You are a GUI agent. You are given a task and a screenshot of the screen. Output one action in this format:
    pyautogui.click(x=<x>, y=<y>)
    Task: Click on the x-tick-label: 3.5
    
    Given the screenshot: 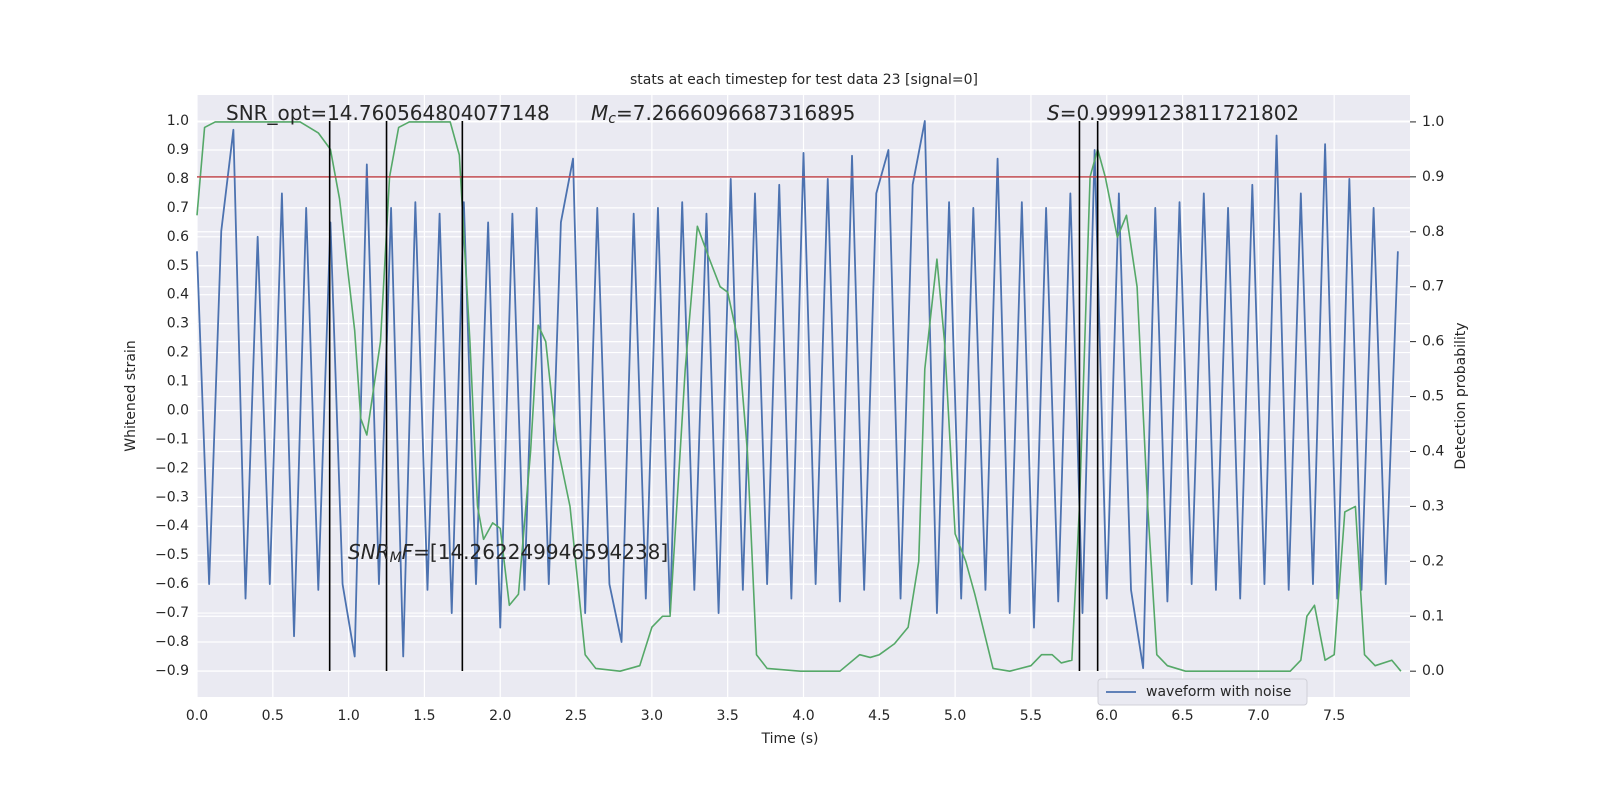 What is the action you would take?
    pyautogui.click(x=728, y=716)
    